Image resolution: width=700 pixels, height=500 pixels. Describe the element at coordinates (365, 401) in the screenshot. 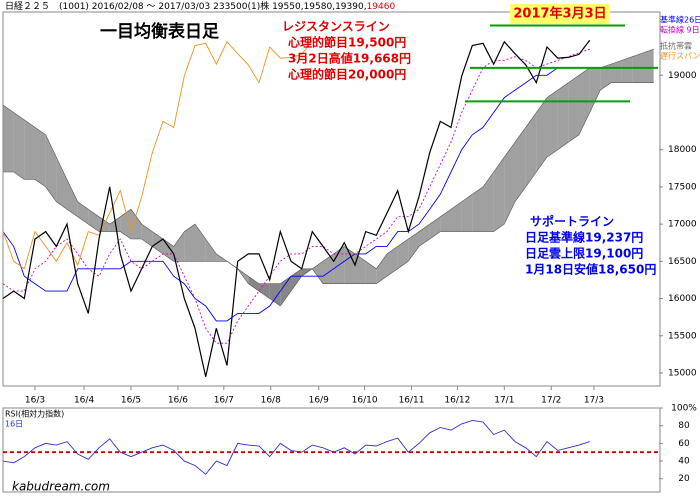

I see `x-tick-label: 16/10` at that location.